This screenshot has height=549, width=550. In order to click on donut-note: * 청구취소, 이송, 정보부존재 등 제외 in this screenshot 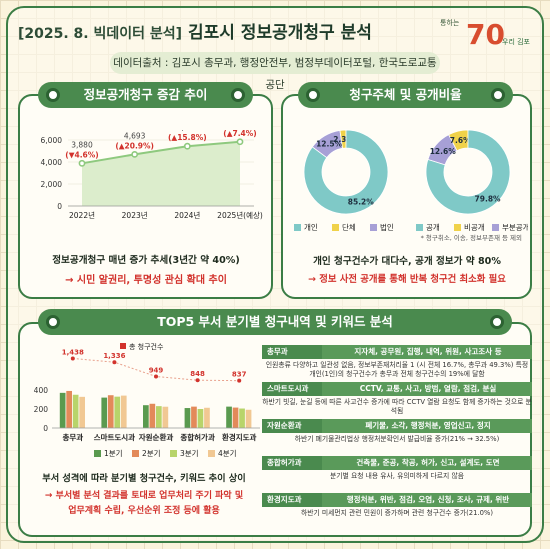, I will do `click(471, 238)`.